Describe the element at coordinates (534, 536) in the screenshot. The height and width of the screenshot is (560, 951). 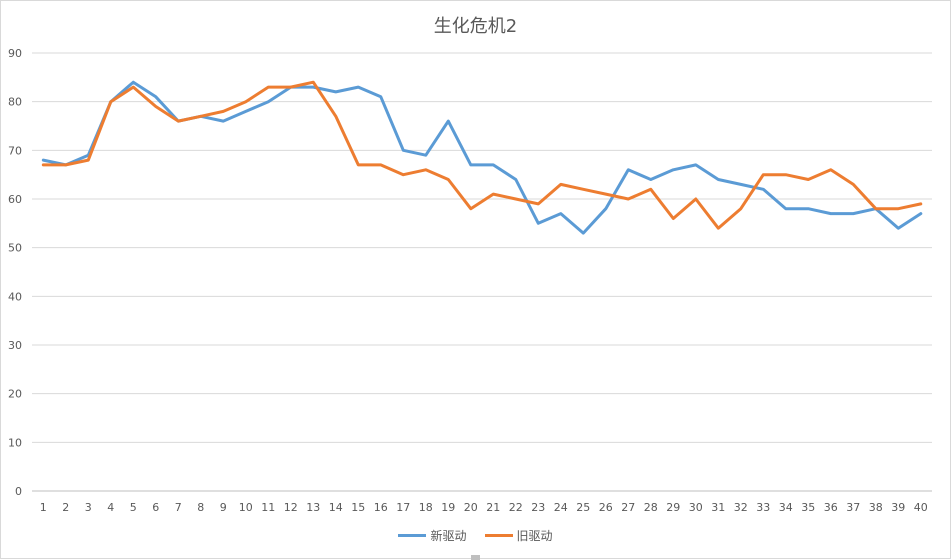
I see `legend-label-old-driver: 旧驱动` at that location.